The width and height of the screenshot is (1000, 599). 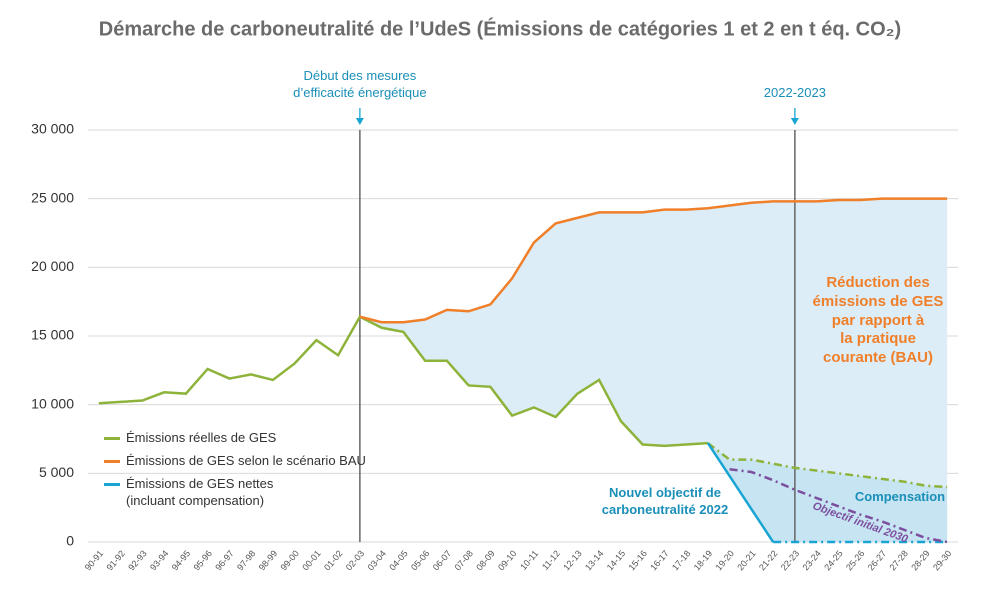 I want to click on y-tick-label: 0, so click(x=70, y=541).